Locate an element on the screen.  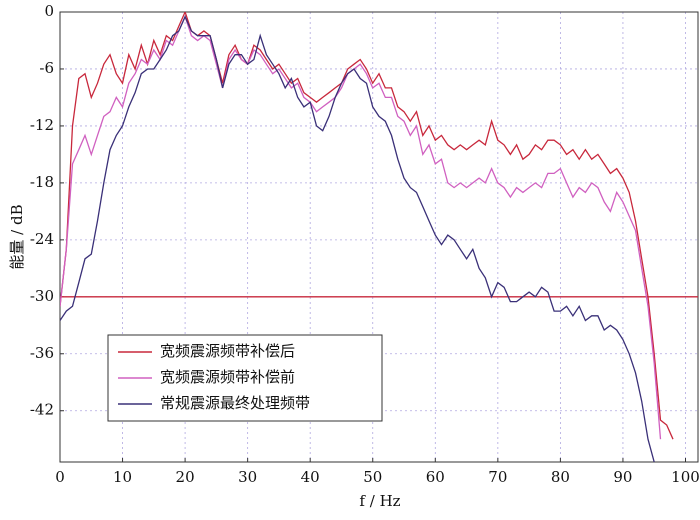
x-tick-label: 30 is located at coordinates (247, 477).